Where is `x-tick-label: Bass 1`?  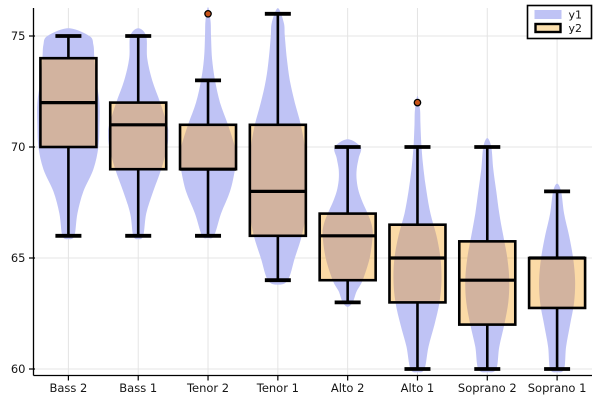
x-tick-label: Bass 1 is located at coordinates (138, 388).